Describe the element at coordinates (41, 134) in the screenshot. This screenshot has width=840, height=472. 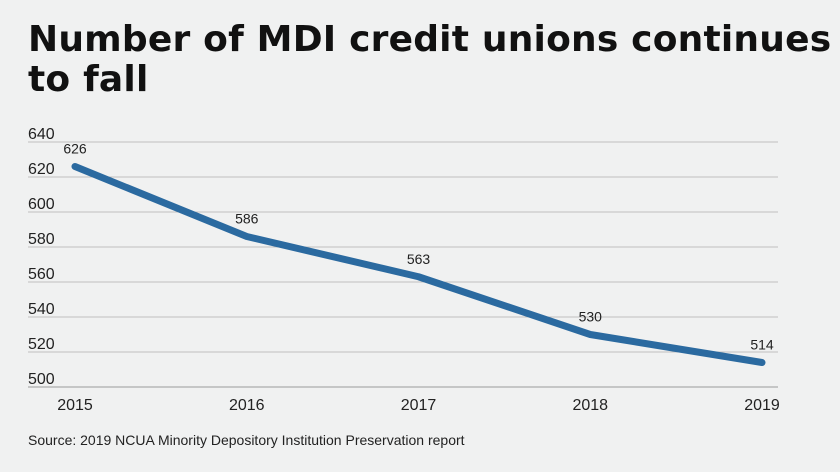
I see `y-tick-label: 640` at that location.